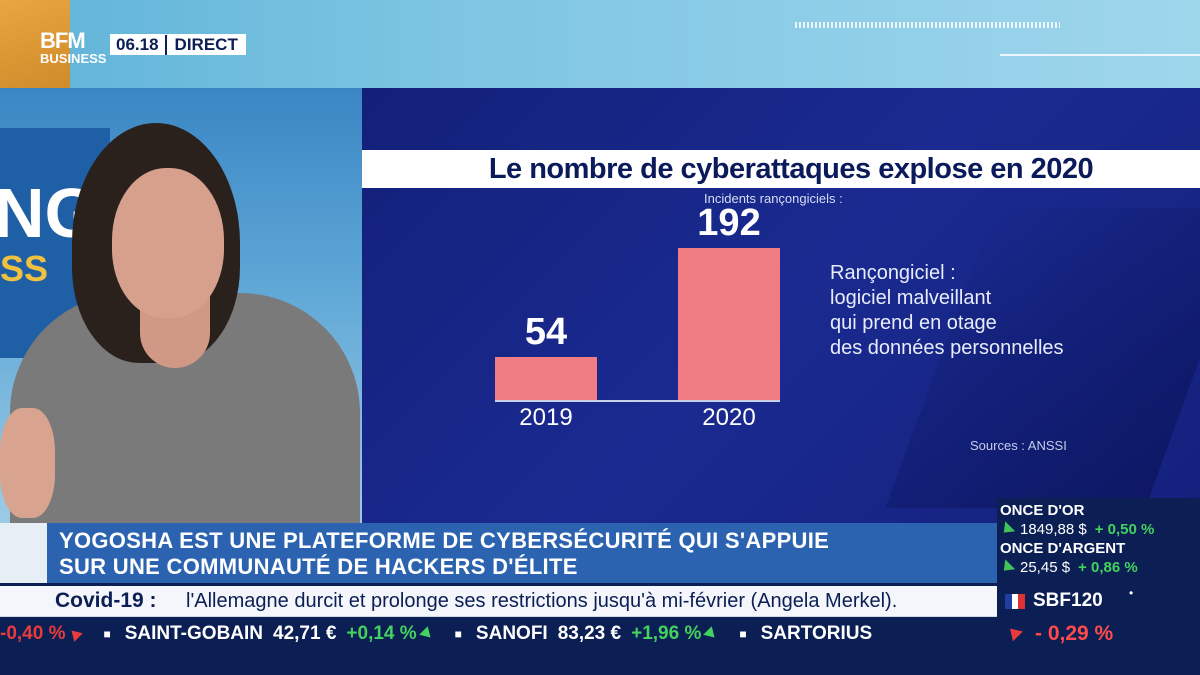 The image size is (1200, 675). I want to click on definition-line: Rançongiciel :, so click(893, 273).